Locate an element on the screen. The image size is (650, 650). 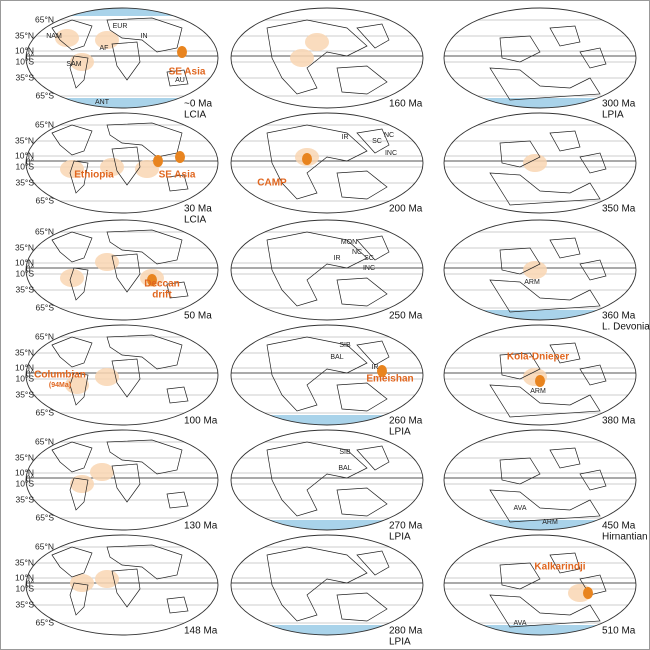
age-label: 280 Ma is located at coordinates (406, 631).